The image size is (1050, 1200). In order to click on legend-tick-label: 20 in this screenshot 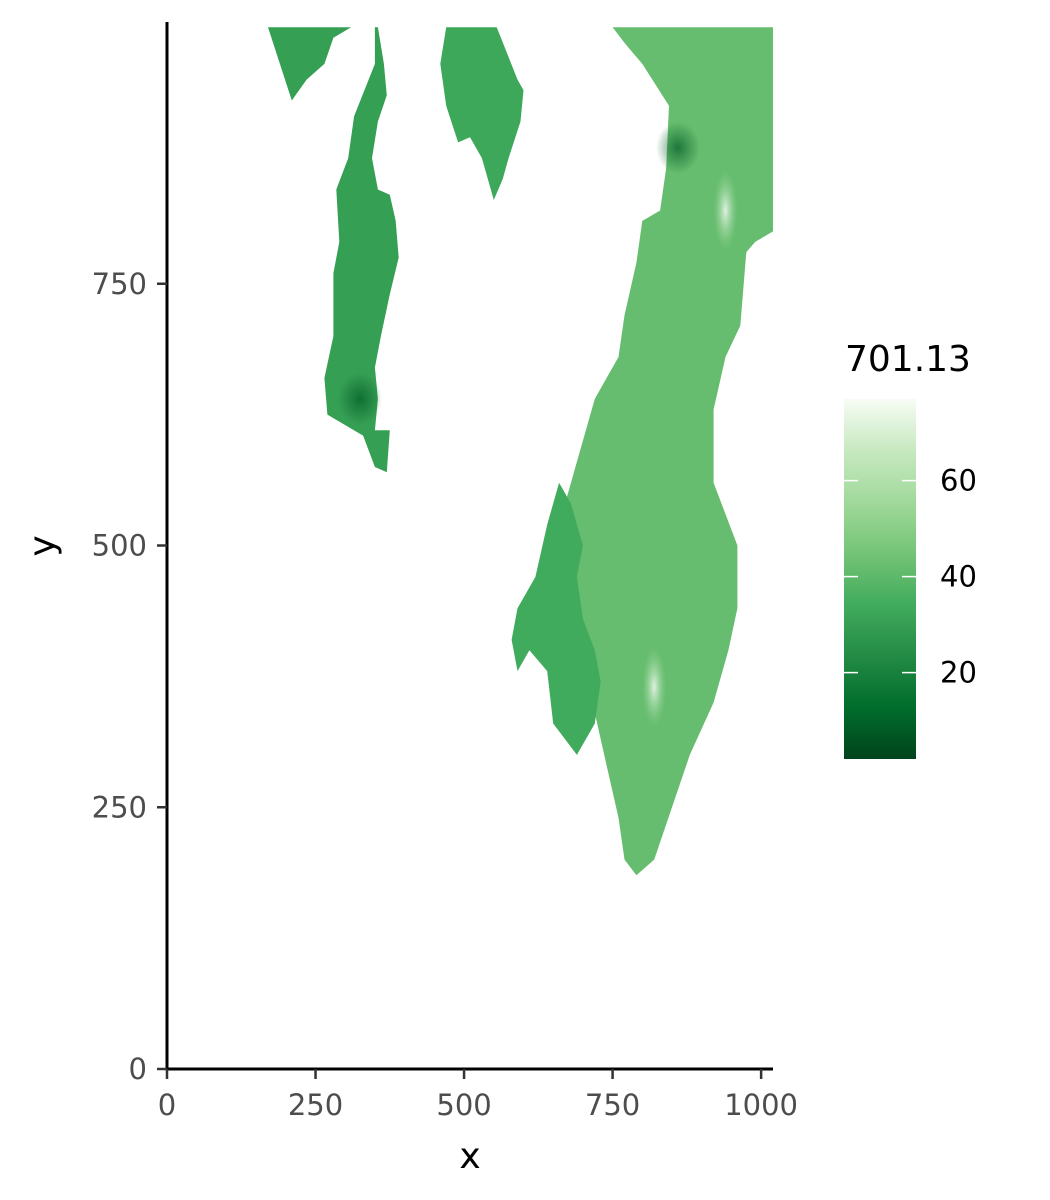, I will do `click(958, 673)`.